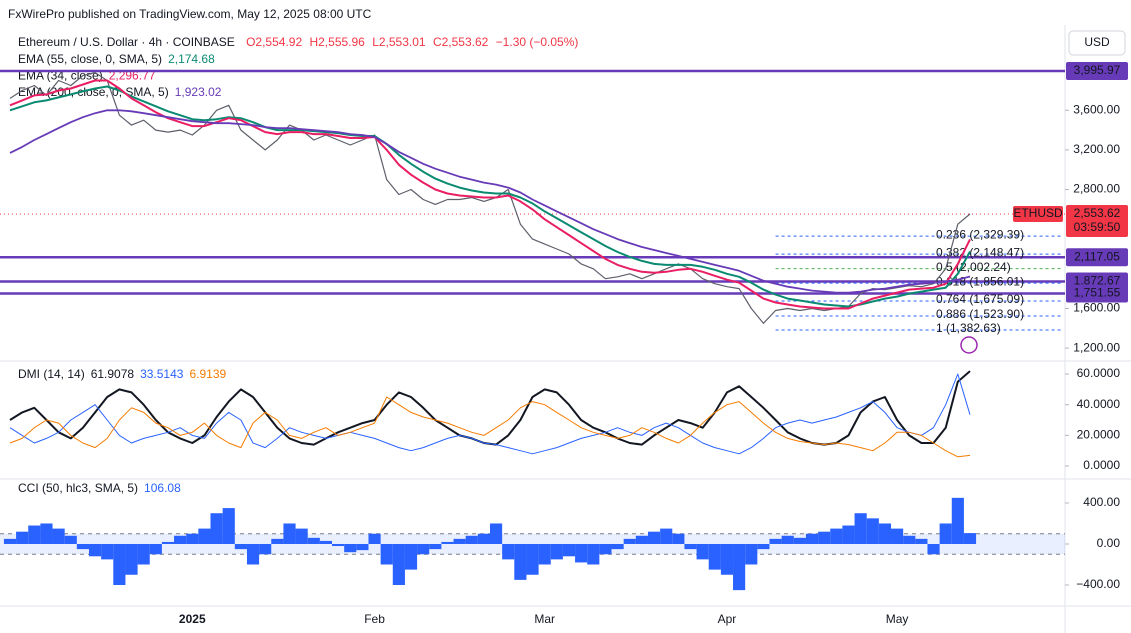 The height and width of the screenshot is (633, 1131). Describe the element at coordinates (207, 374) in the screenshot. I see `dmi-value: 6.9139` at that location.